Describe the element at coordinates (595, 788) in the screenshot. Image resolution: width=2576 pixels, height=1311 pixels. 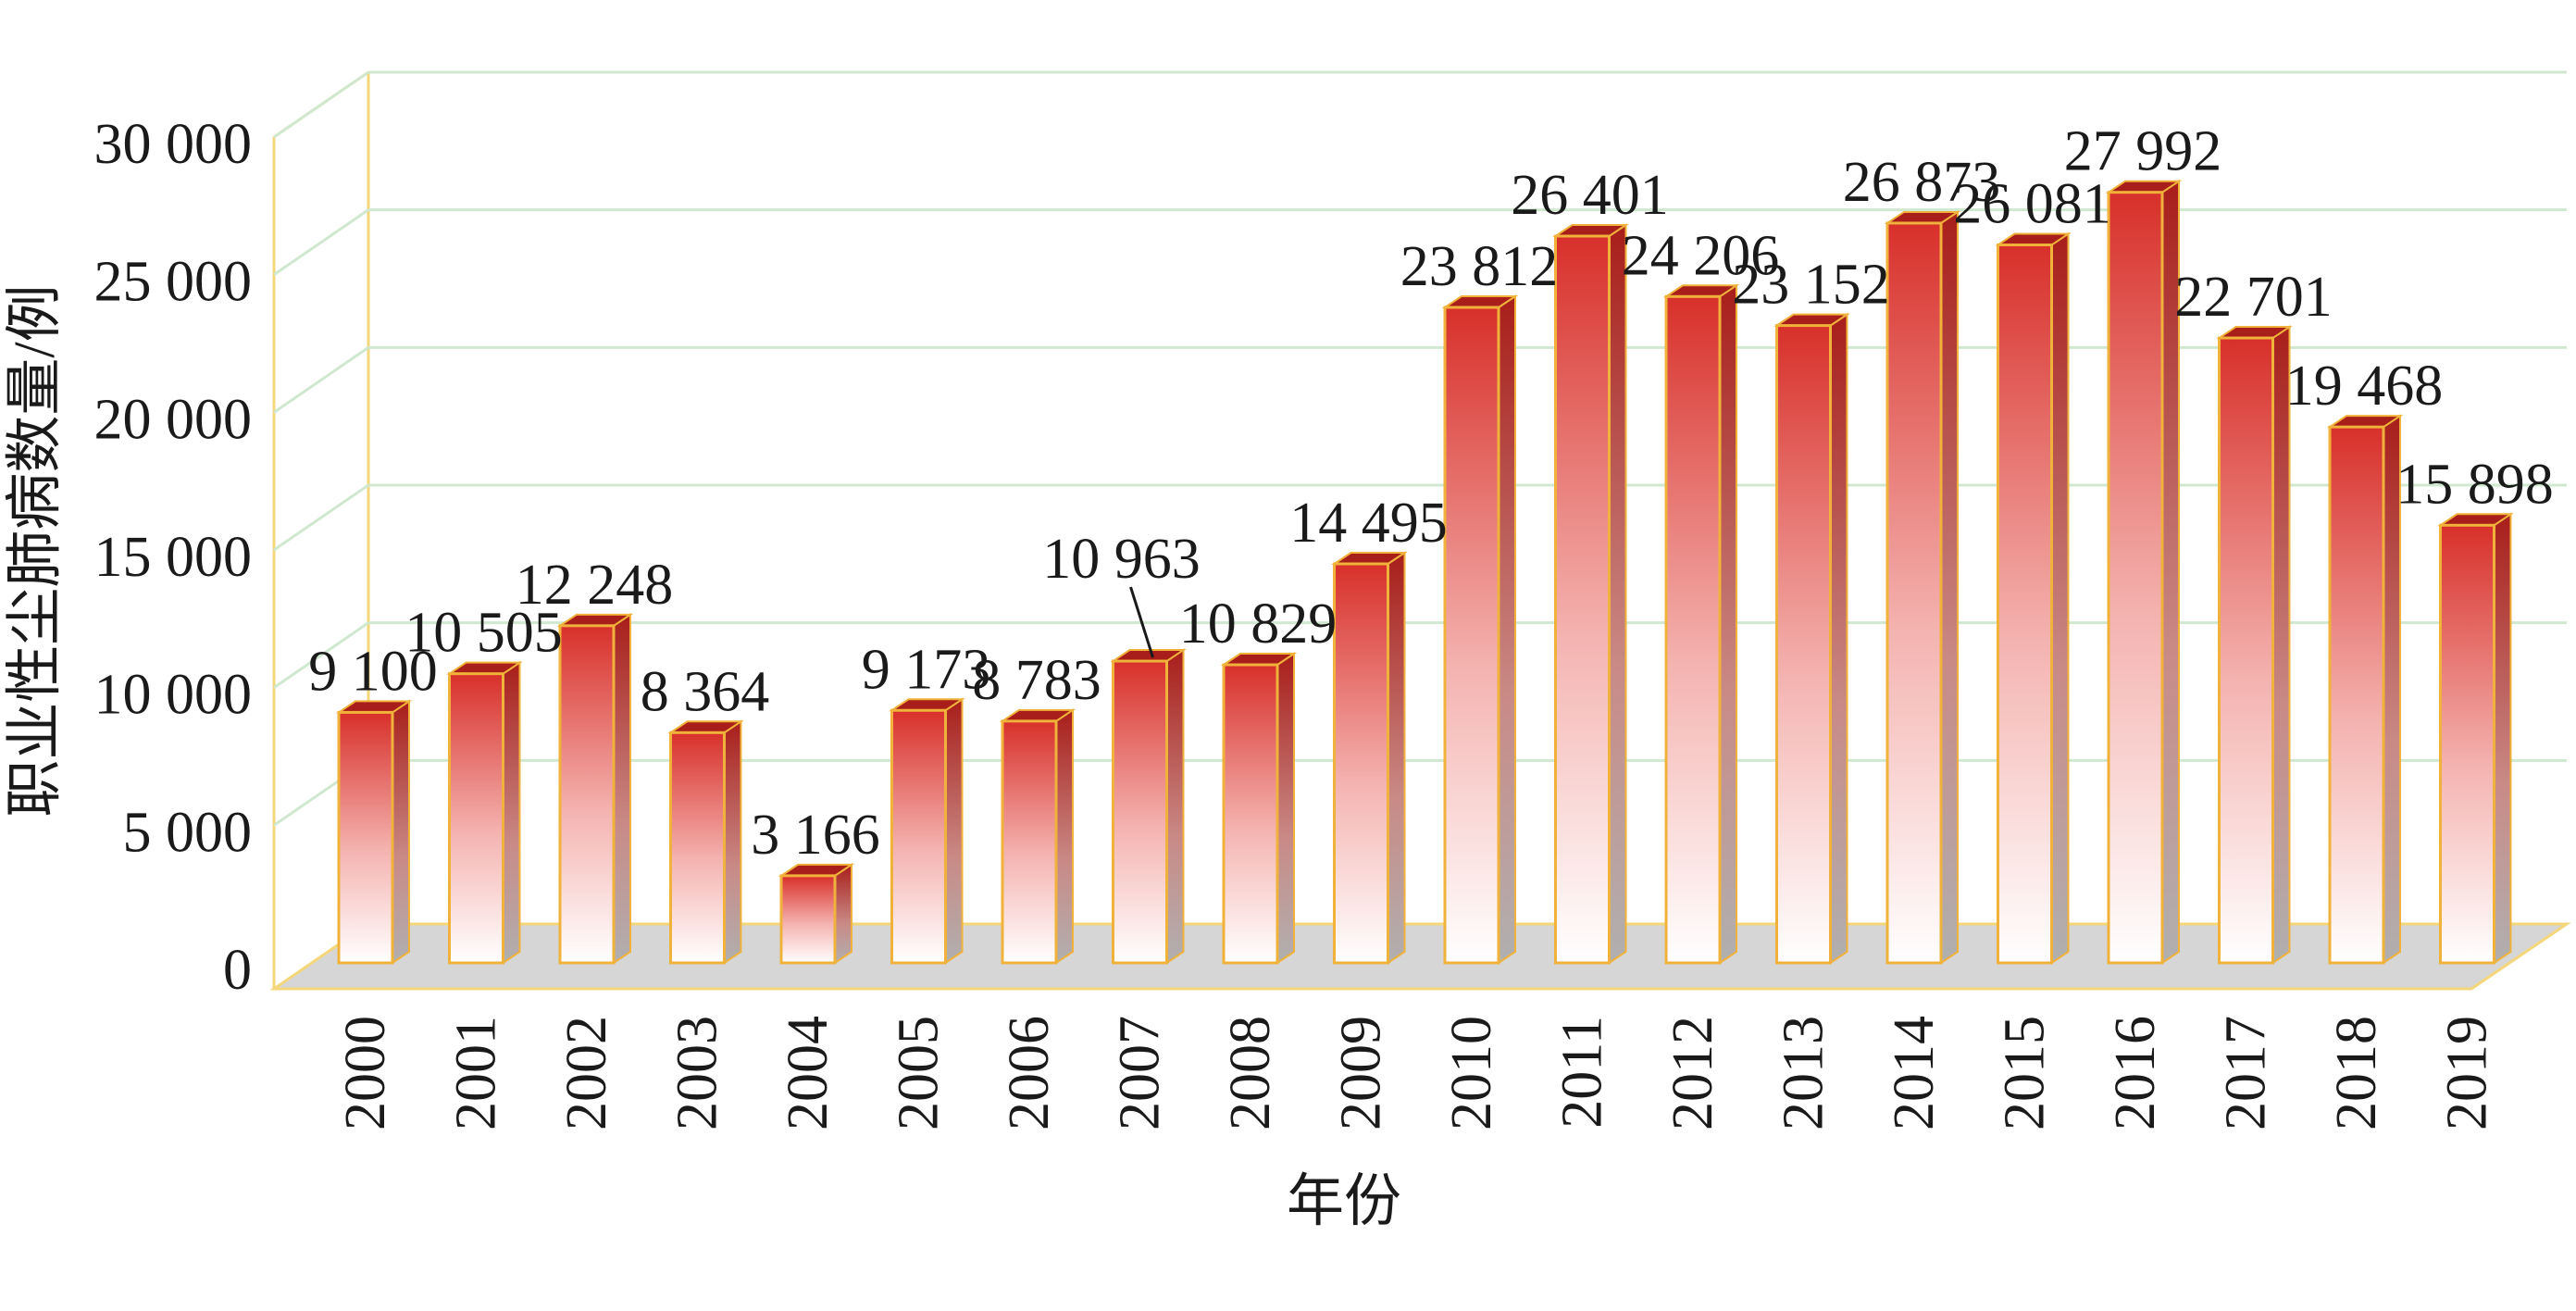
I see `bar-2002` at that location.